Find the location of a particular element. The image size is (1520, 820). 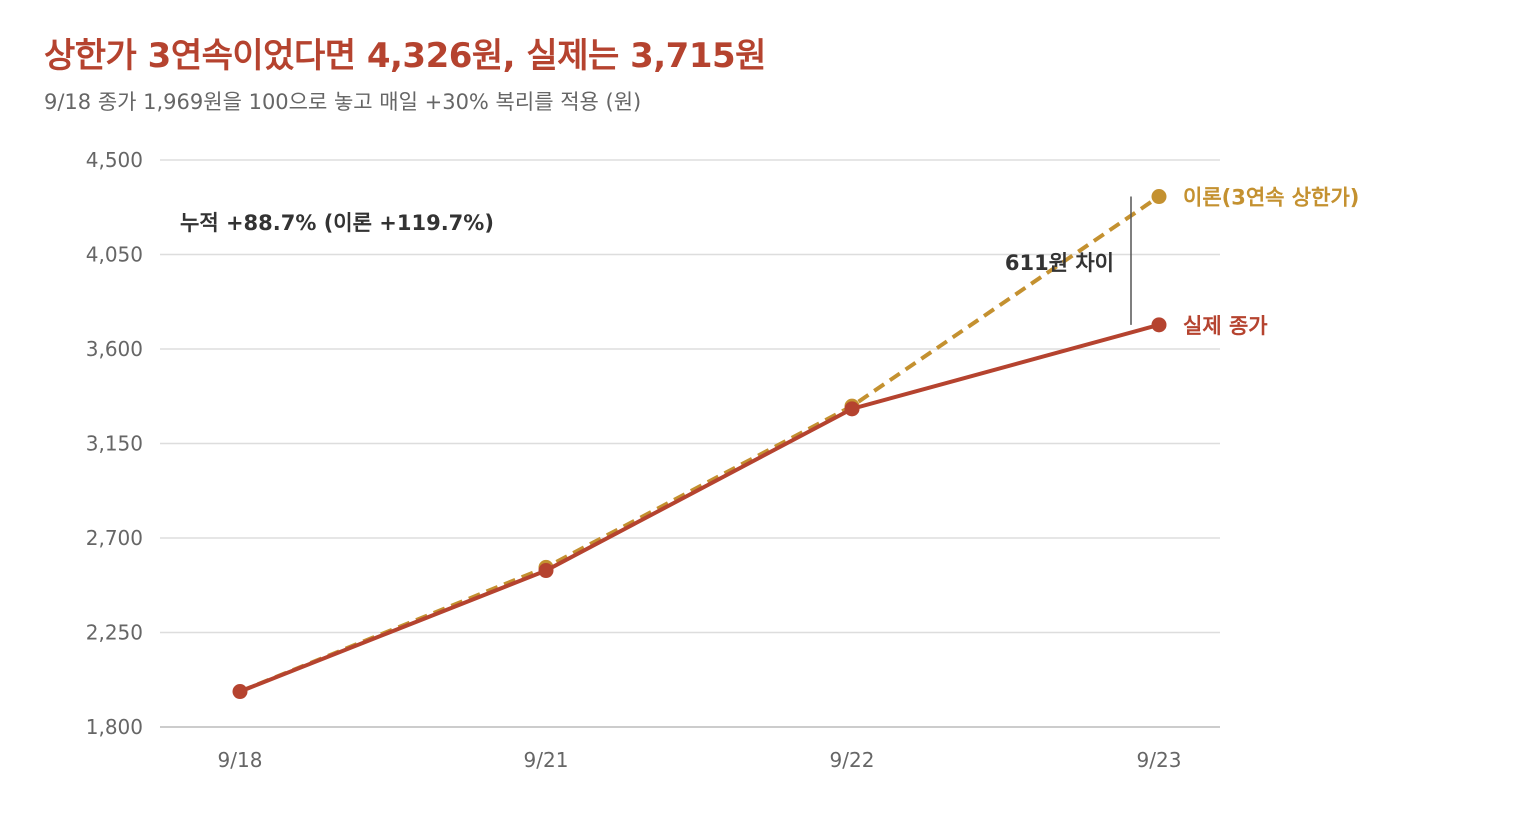

y-axis-ticks: 4,500 4,050 3,600 3,150 2,700 2,250 1,800 is located at coordinates (114, 443).